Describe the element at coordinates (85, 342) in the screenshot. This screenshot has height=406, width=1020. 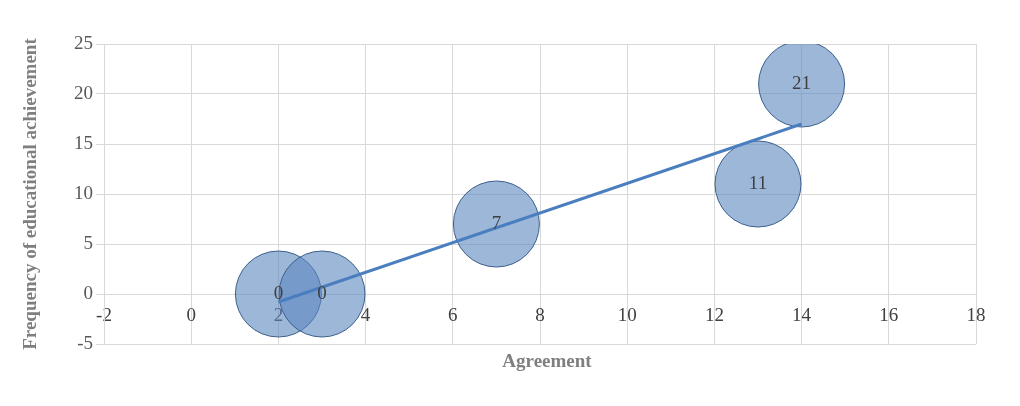
I see `y-tick-label: -5` at that location.